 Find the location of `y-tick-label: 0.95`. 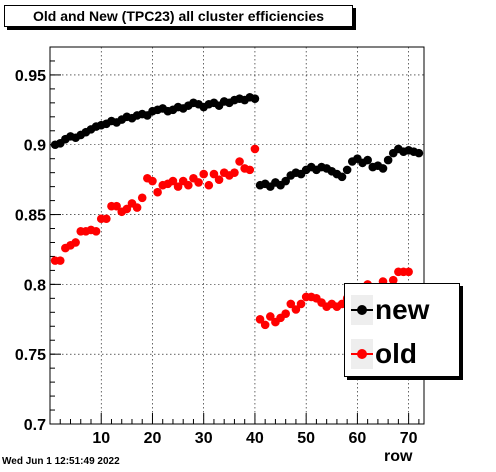

y-tick-label: 0.95 is located at coordinates (30, 76).